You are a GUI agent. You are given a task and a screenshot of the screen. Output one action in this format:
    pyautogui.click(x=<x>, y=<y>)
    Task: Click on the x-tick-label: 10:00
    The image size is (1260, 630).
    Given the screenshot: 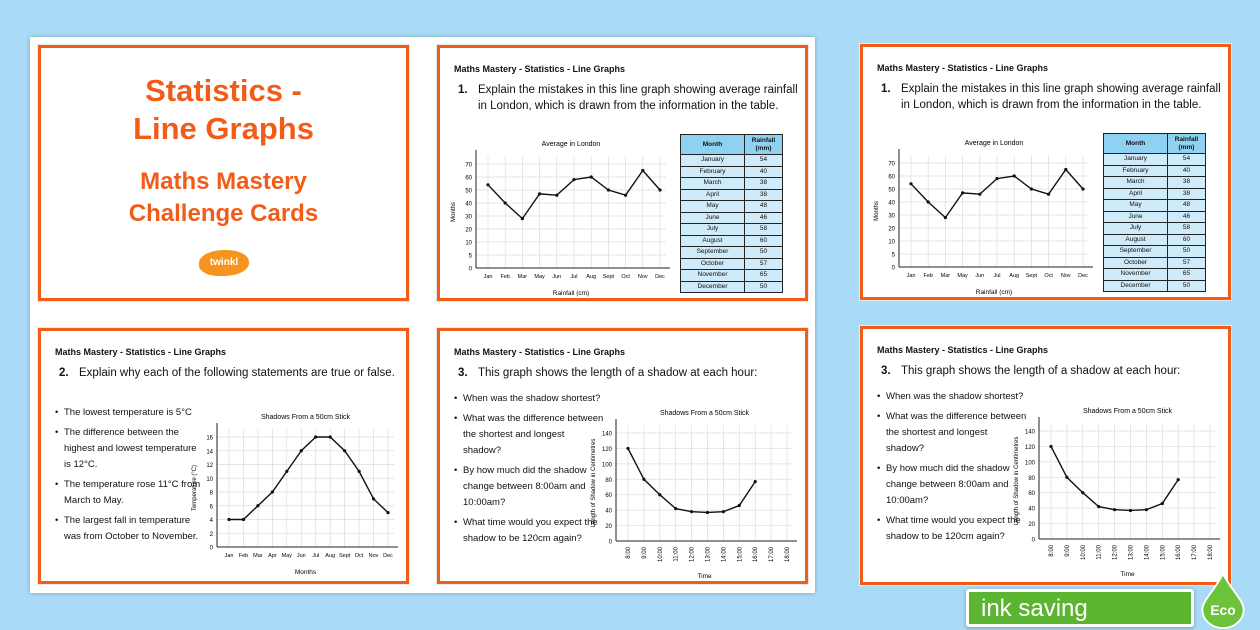 What is the action you would take?
    pyautogui.click(x=1084, y=552)
    